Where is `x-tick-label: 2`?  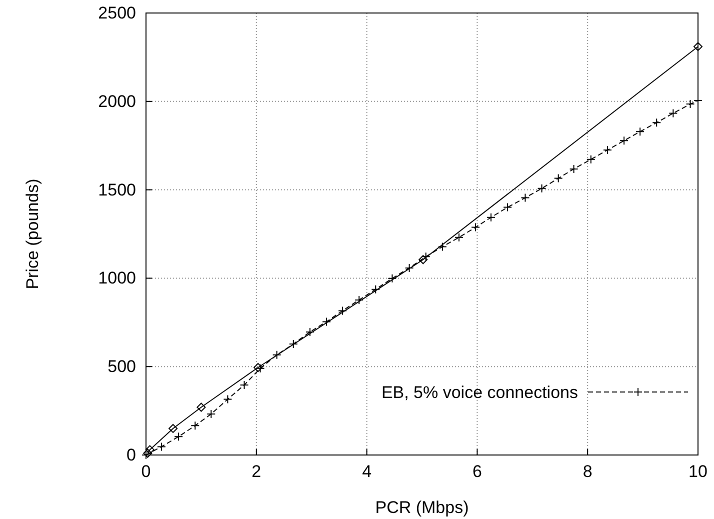 x-tick-label: 2 is located at coordinates (257, 472).